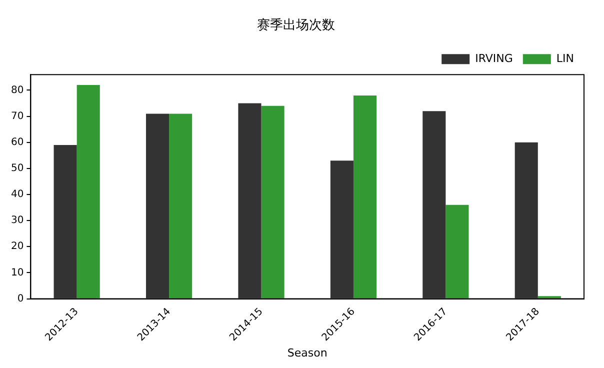  I want to click on y-tick-label: 50, so click(17, 168).